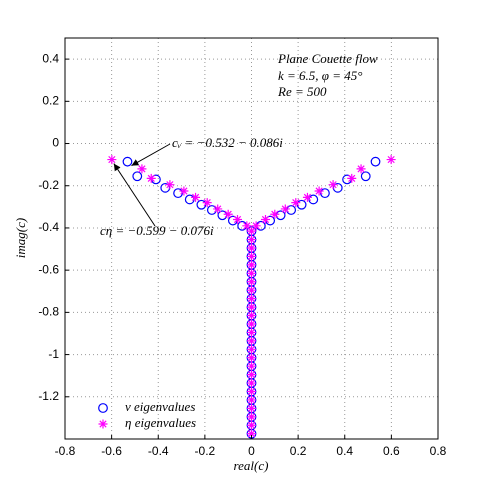 The height and width of the screenshot is (491, 491). Describe the element at coordinates (160, 406) in the screenshot. I see `legend-label: v eigenvalues` at that location.